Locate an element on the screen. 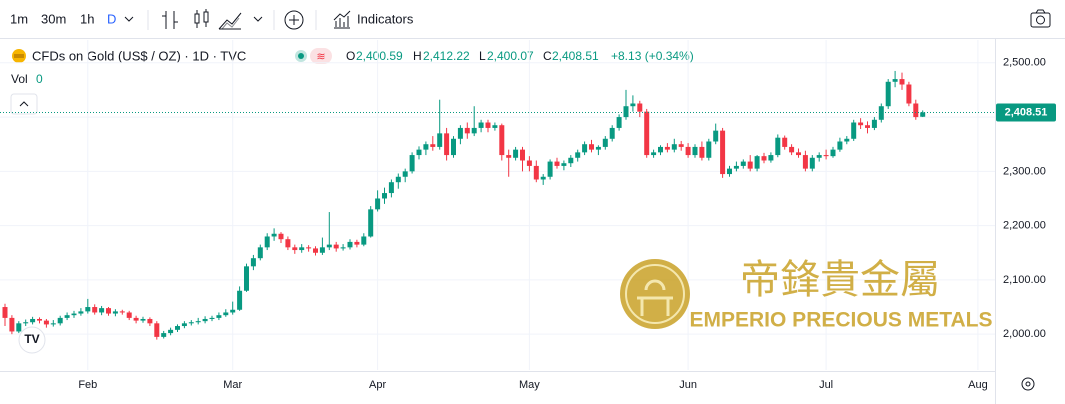  watermark-logo-ring is located at coordinates (655, 294).